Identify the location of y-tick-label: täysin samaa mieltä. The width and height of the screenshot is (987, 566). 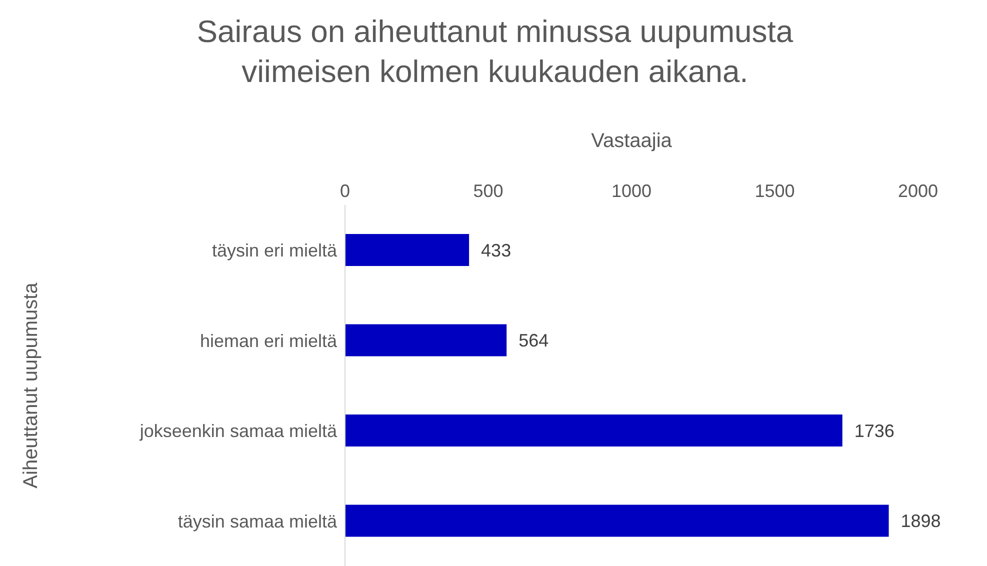
(258, 521).